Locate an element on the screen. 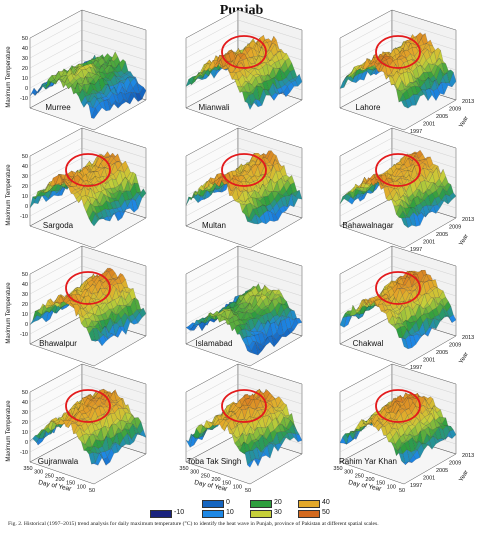 This screenshot has width=483, height=537. station-label: Multan is located at coordinates (214, 225).